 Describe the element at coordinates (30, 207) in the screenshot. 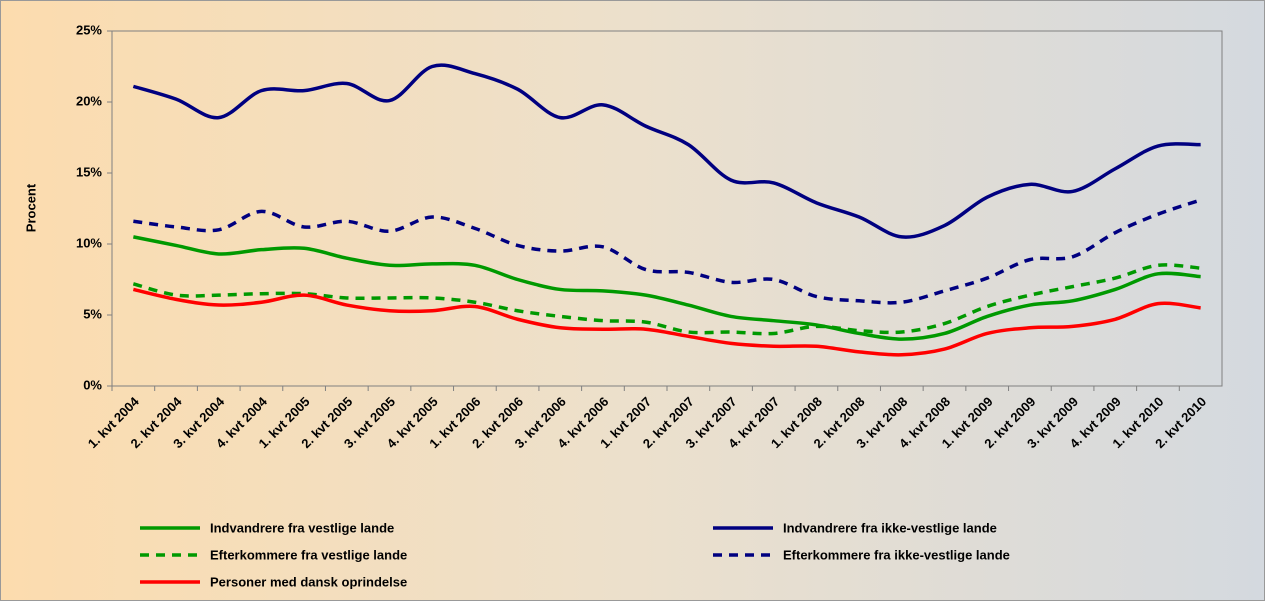

I see `y-axis-title: Procent` at that location.